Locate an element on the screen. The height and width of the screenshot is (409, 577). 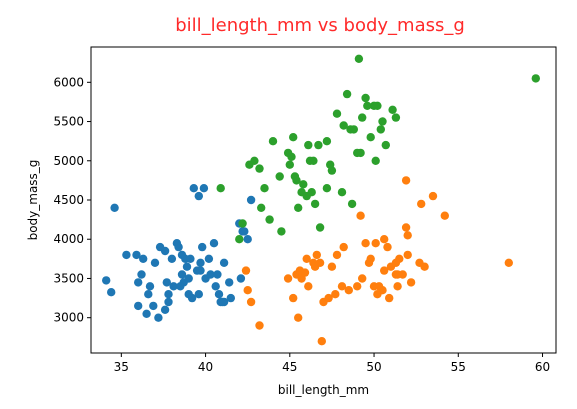
x-tick-label: 50 is located at coordinates (373, 367).